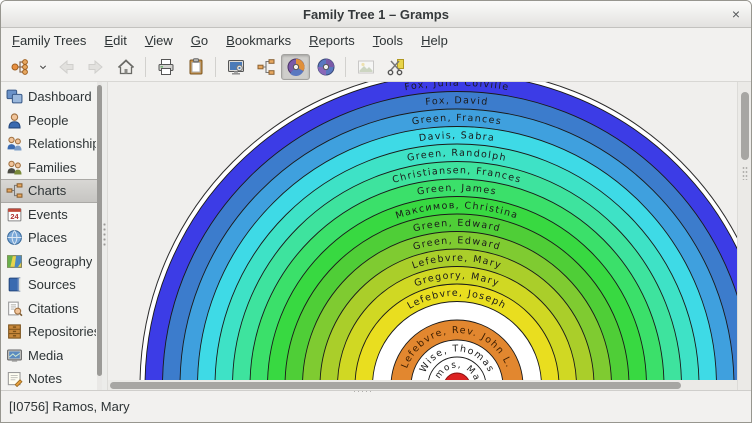 Image resolution: width=752 pixels, height=423 pixels. What do you see at coordinates (456, 156) in the screenshot?
I see `fan-ring-label: Green, Randolph` at bounding box center [456, 156].